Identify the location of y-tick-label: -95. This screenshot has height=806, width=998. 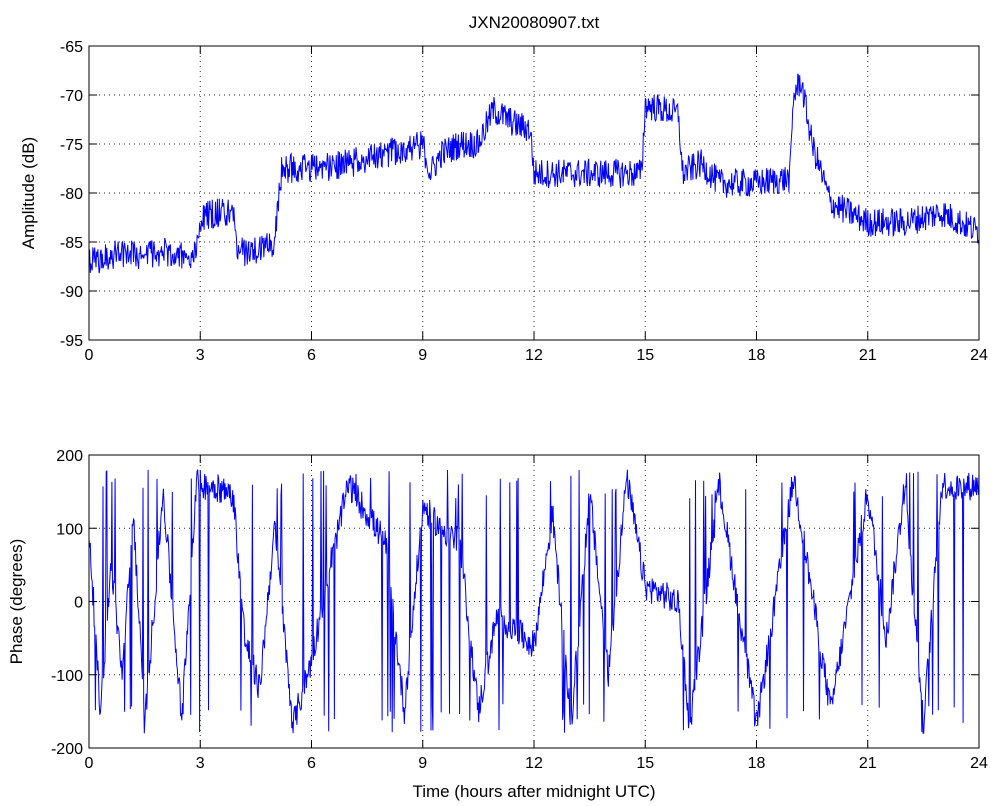
(71, 341).